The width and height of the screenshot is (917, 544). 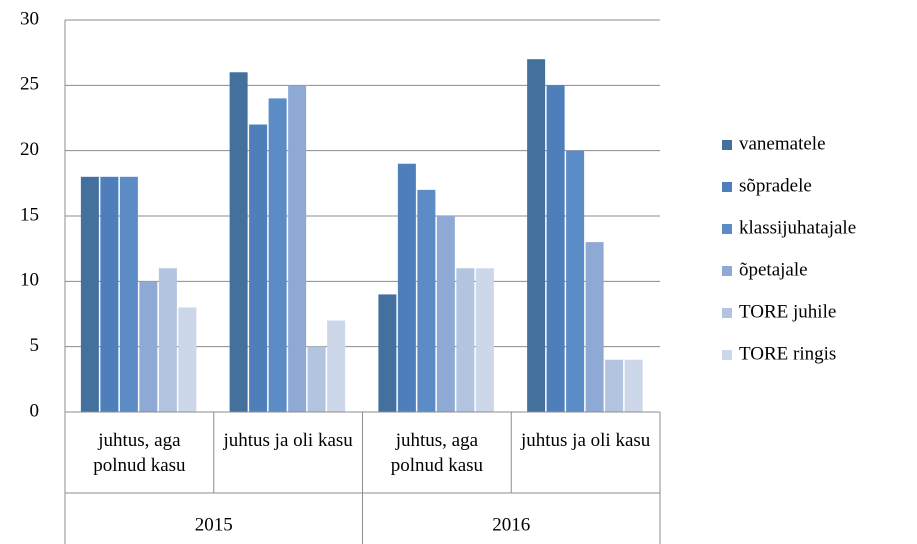 I want to click on x-group-label: 2016, so click(x=511, y=524).